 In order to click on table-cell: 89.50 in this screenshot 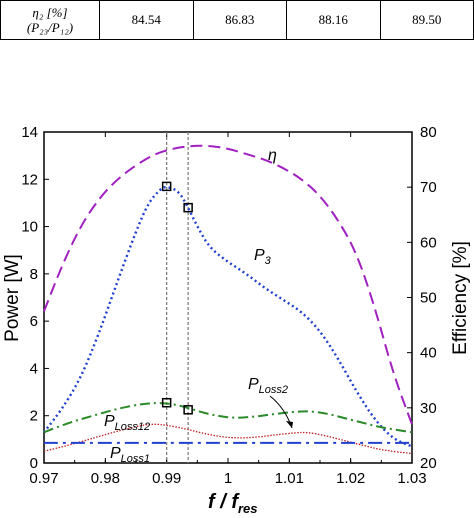, I will do `click(426, 20)`.